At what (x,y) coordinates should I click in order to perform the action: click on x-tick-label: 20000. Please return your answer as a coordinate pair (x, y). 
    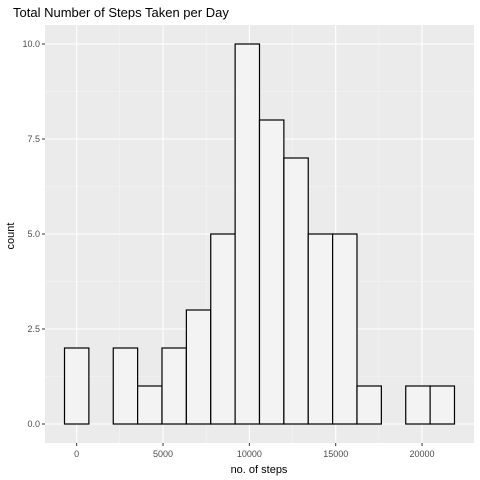
    Looking at the image, I should click on (422, 454).